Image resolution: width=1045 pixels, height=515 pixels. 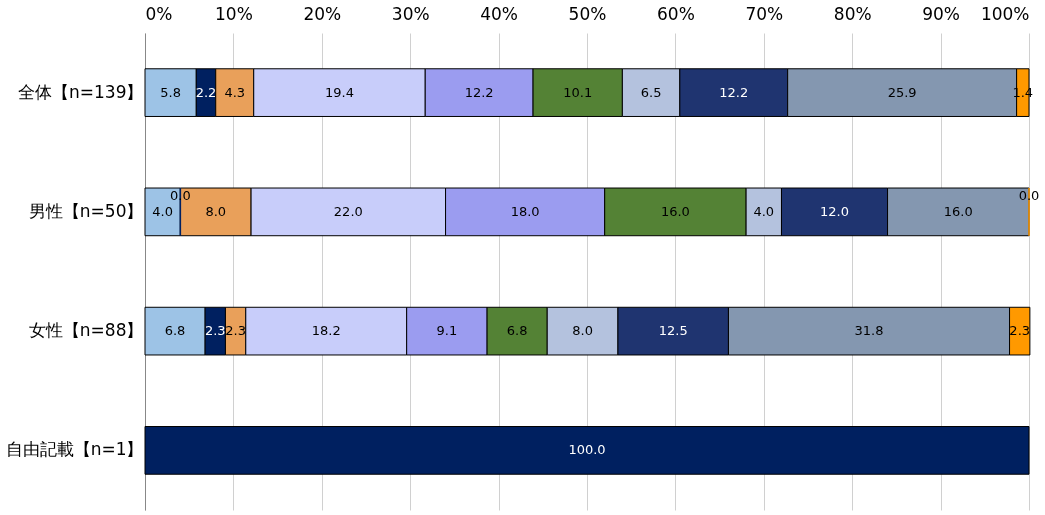 I want to click on x-tick-label: 60%, so click(x=676, y=13).